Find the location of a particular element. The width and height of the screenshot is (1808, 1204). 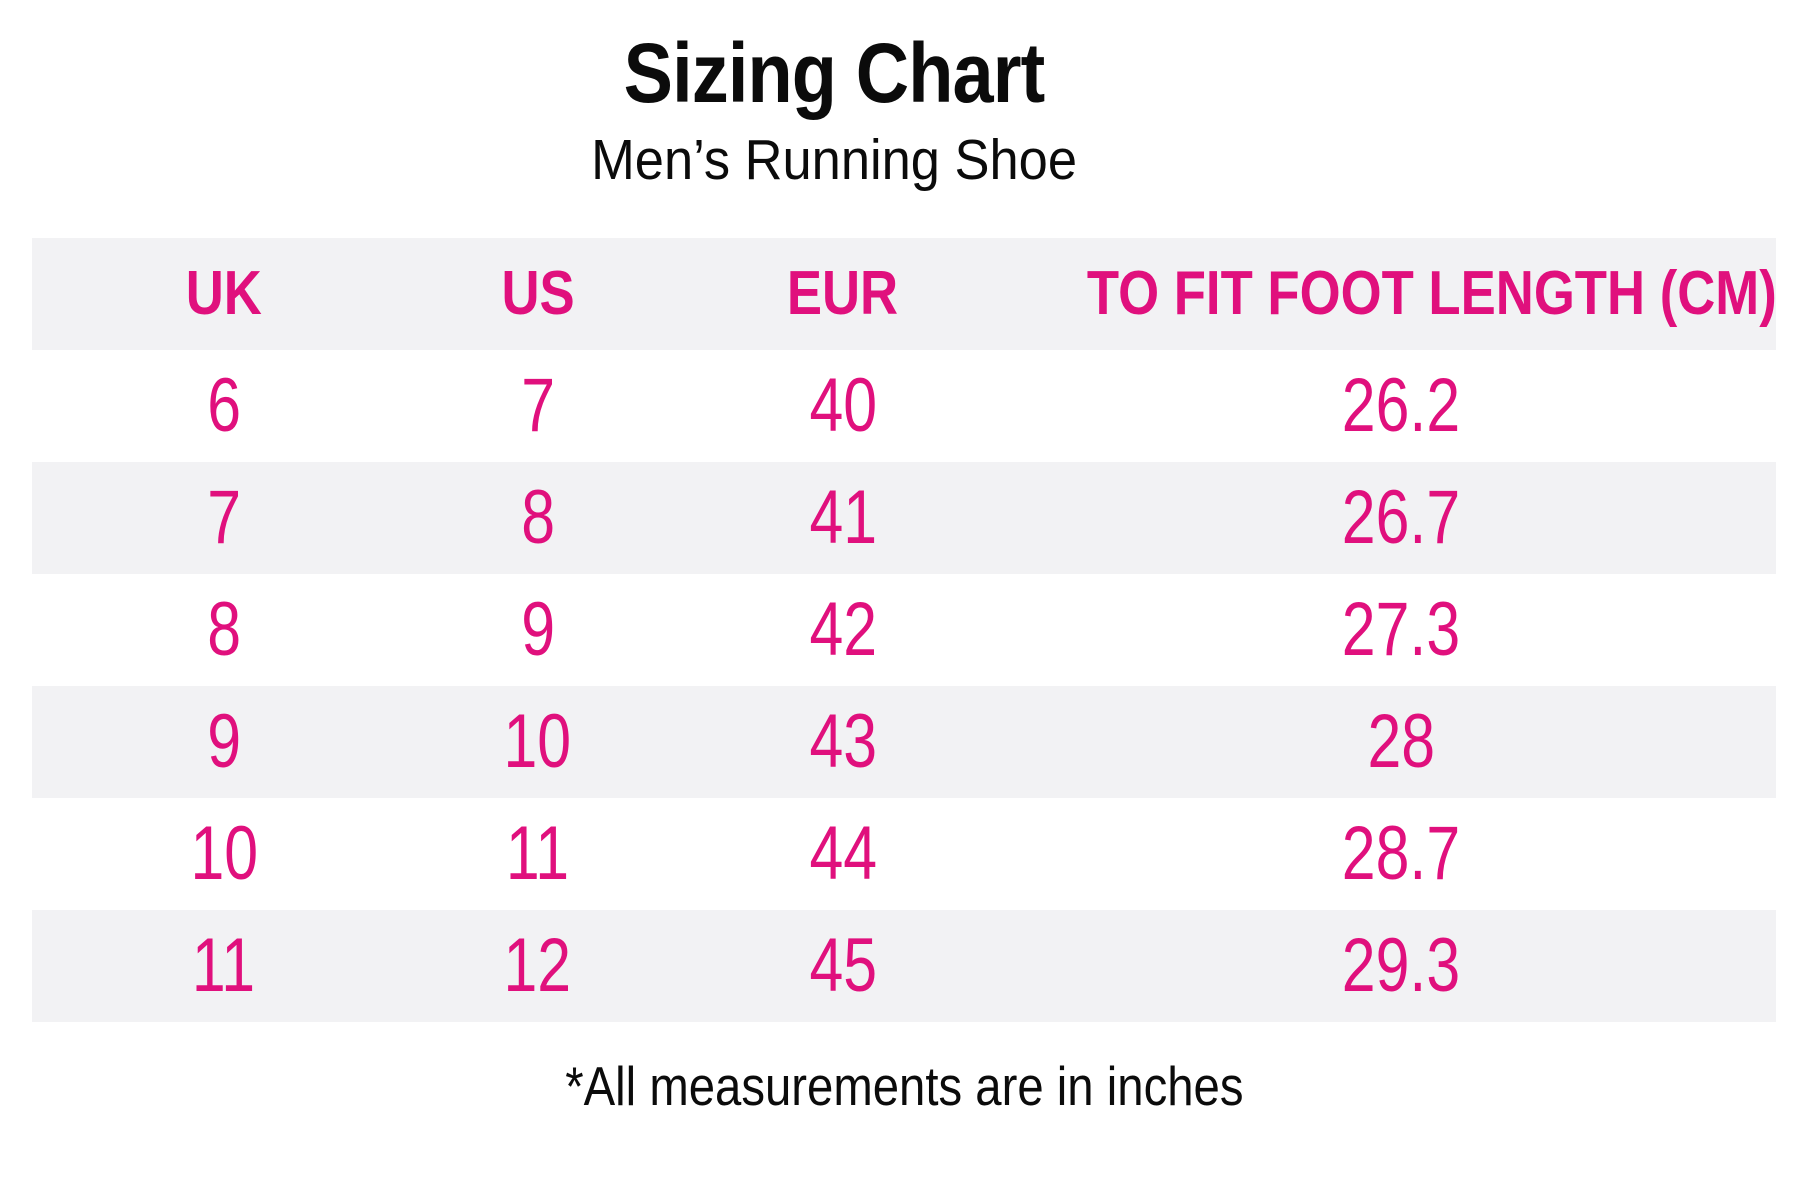

column-header-uk: UK is located at coordinates (224, 294).